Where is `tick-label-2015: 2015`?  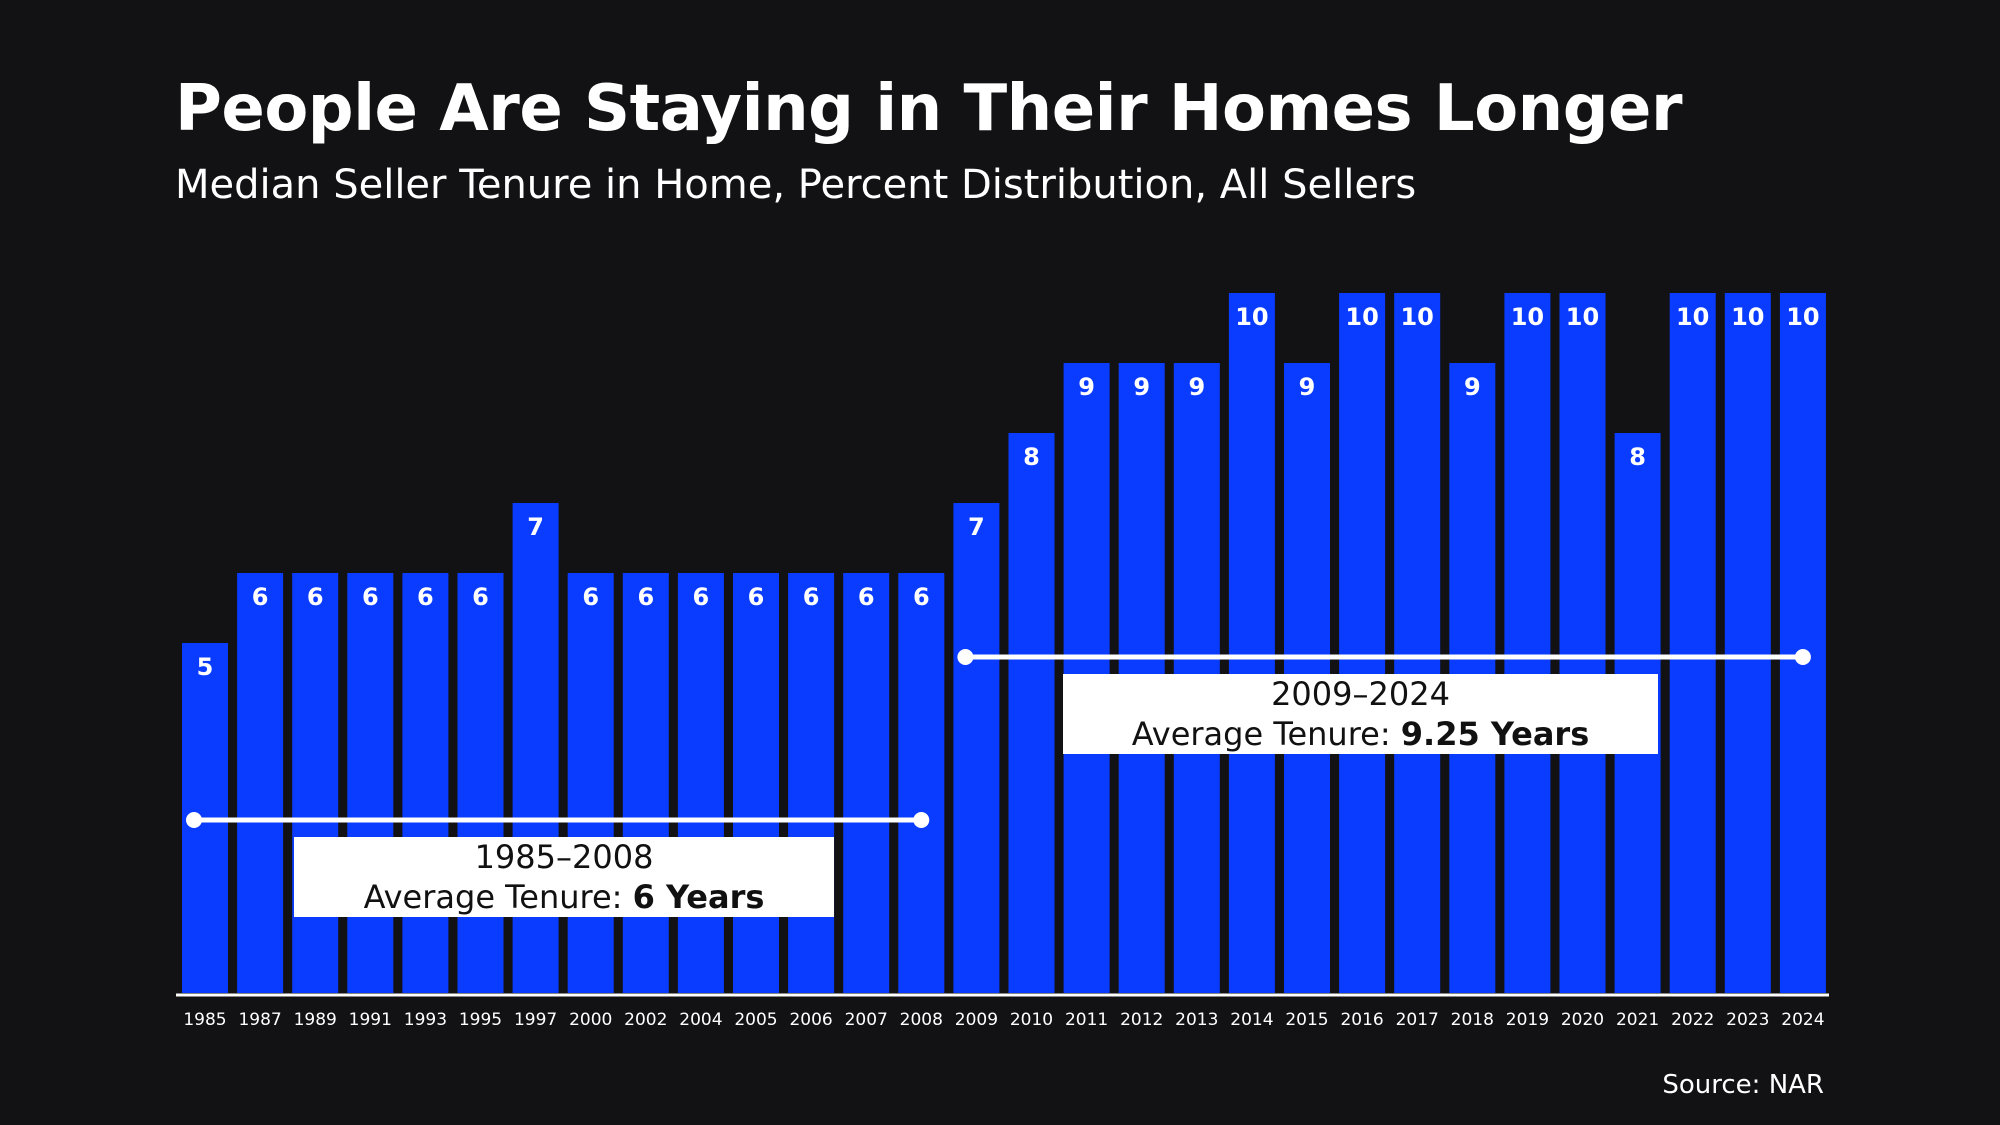
tick-label-2015: 2015 is located at coordinates (1306, 1020).